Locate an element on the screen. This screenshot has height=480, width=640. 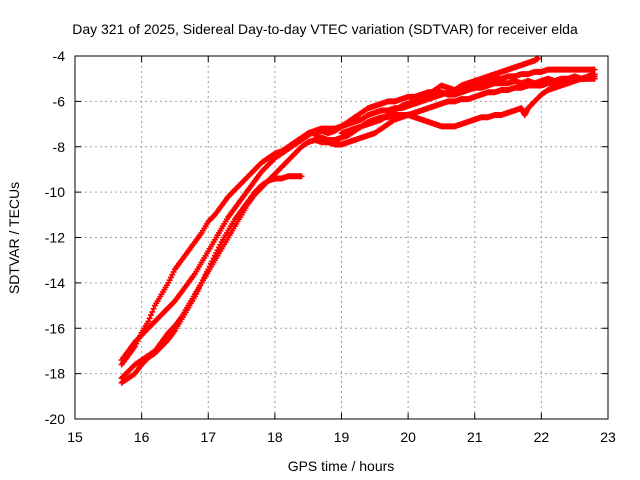
x-tick-label: 17 is located at coordinates (208, 437).